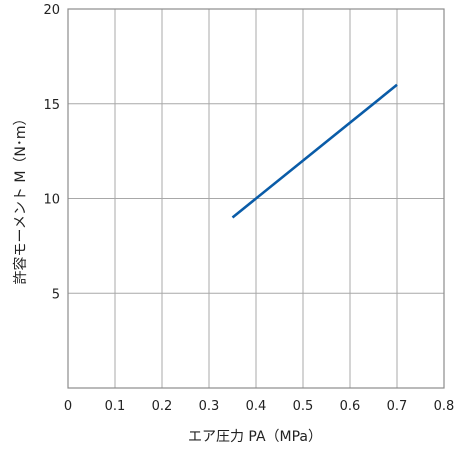  Describe the element at coordinates (68, 406) in the screenshot. I see `x-tick-label: 0` at that location.